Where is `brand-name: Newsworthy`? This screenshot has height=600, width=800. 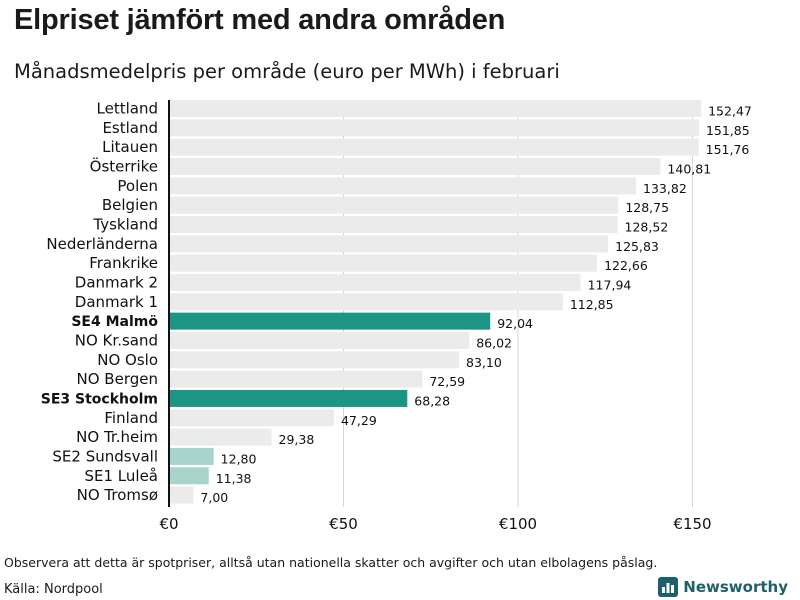 brand-name: Newsworthy is located at coordinates (735, 587).